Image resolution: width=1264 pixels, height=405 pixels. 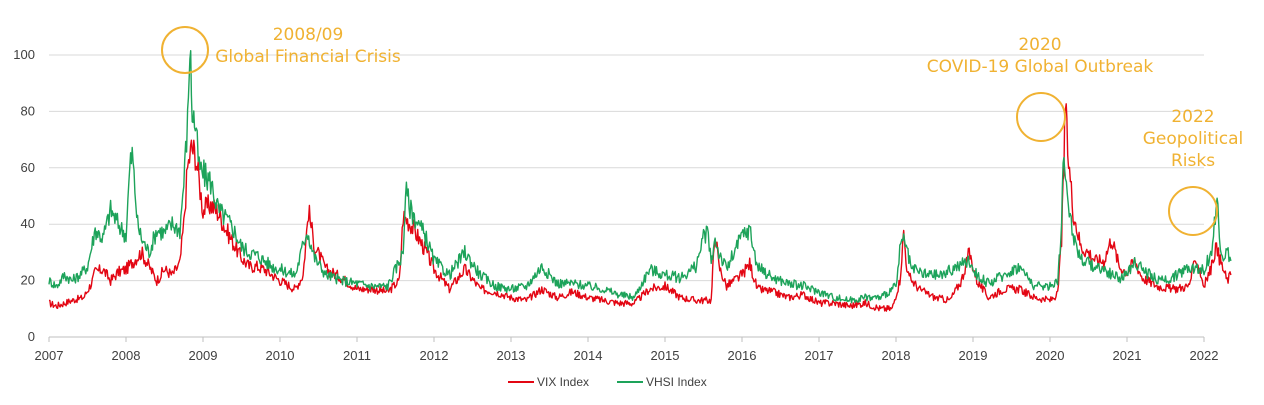 What do you see at coordinates (896, 355) in the screenshot?
I see `x-tick-label: 2018` at bounding box center [896, 355].